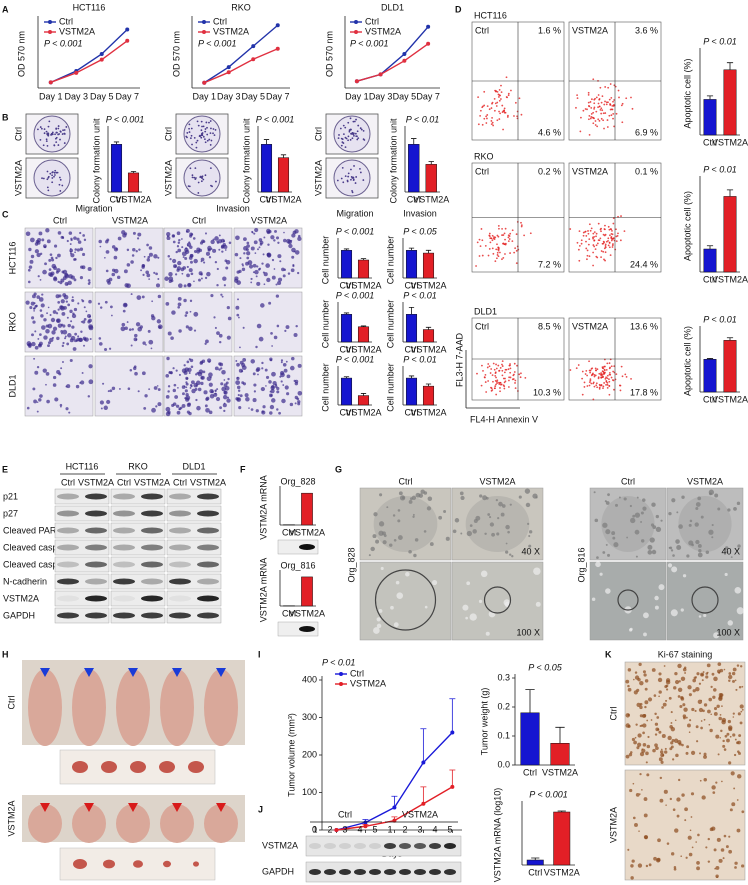 Image resolution: width=748 pixels, height=885 pixels. Describe the element at coordinates (138, 564) in the screenshot. I see `blot-strip` at that location.